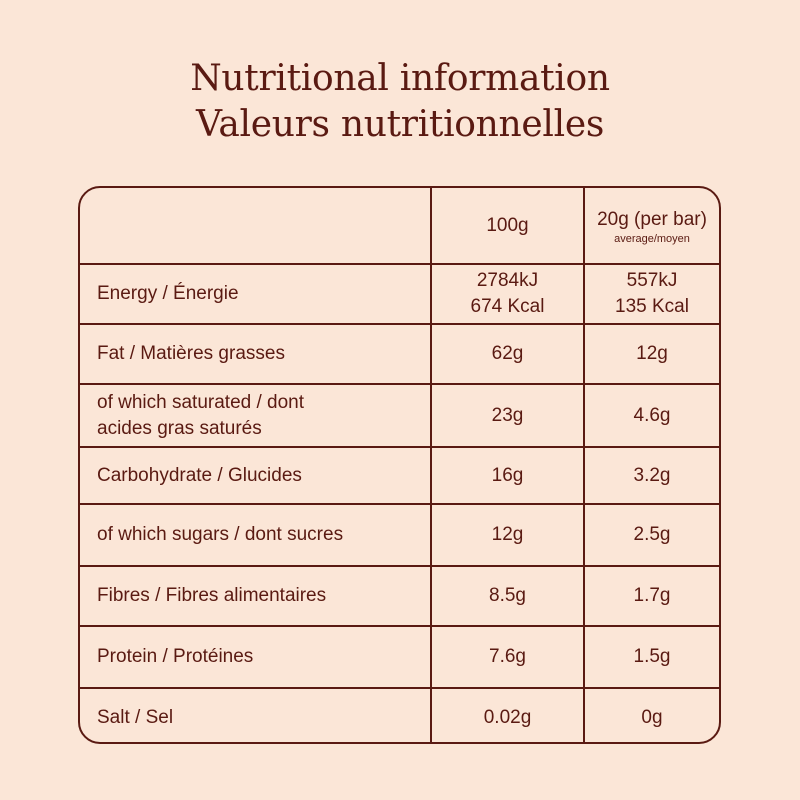 The height and width of the screenshot is (800, 800). What do you see at coordinates (400, 124) in the screenshot?
I see `title-french: Valeurs nutritionnelles` at bounding box center [400, 124].